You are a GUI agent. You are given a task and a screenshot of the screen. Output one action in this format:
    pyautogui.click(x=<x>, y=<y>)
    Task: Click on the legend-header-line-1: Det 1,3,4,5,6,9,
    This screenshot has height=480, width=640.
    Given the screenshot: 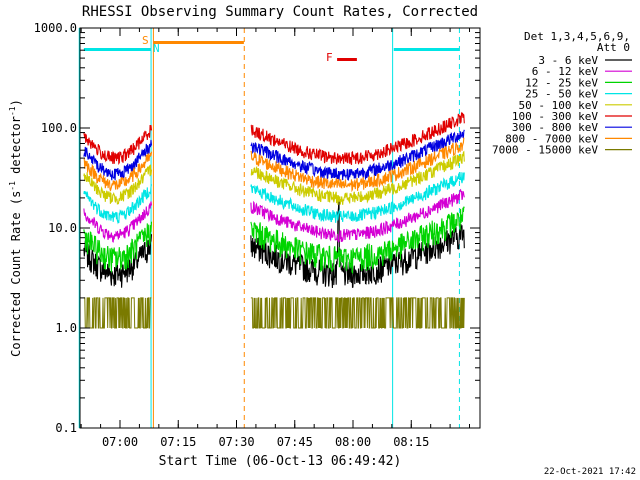 What is the action you would take?
    pyautogui.click(x=577, y=36)
    